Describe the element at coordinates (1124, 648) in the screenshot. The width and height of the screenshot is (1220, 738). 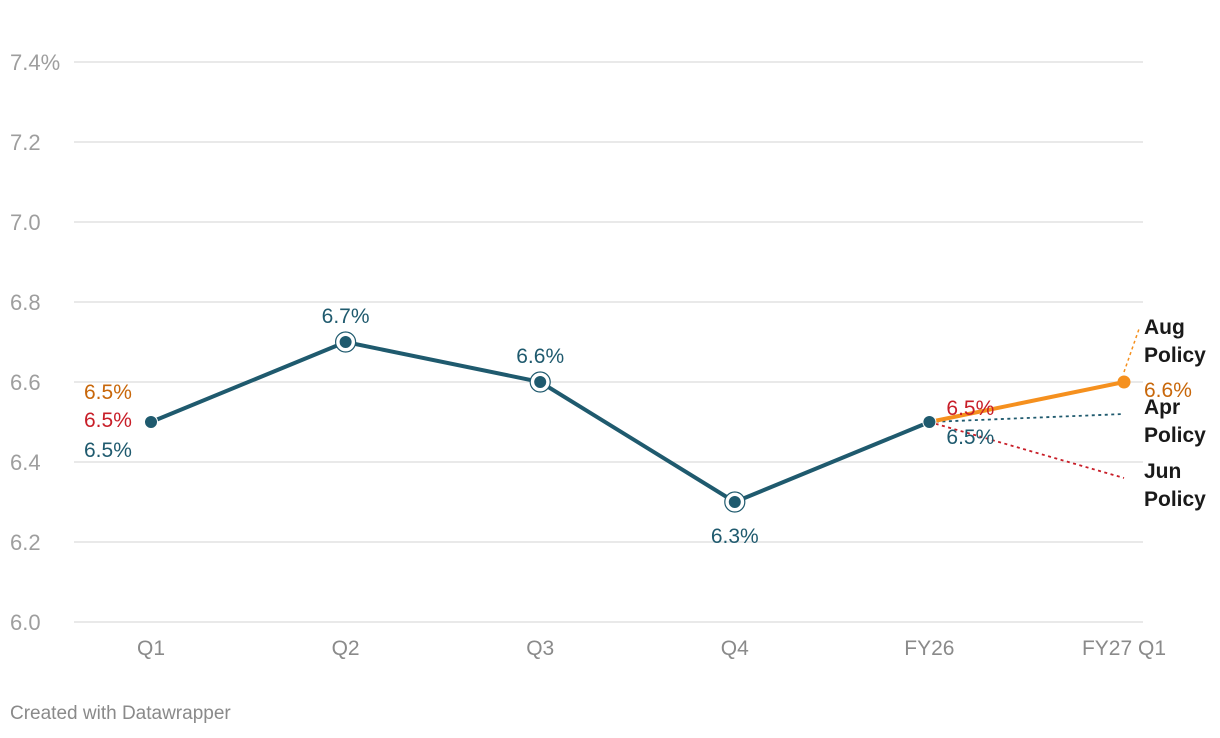
I see `x-tick-label: FY27 Q1` at that location.